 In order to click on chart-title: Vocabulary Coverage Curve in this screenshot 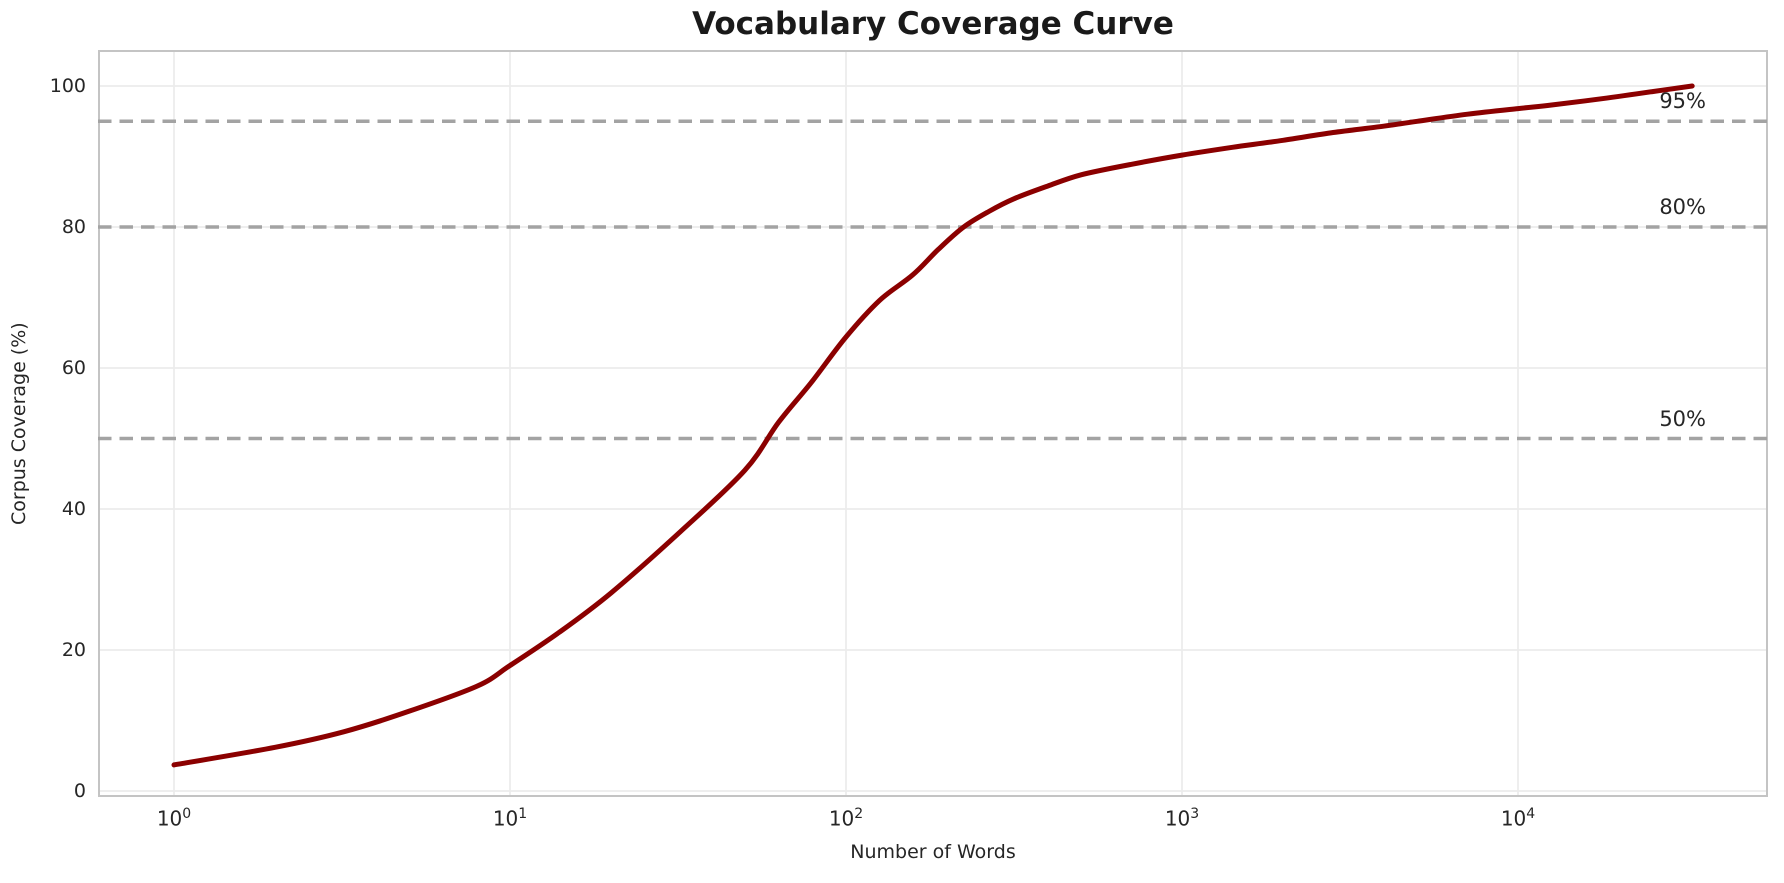, I will do `click(933, 24)`.